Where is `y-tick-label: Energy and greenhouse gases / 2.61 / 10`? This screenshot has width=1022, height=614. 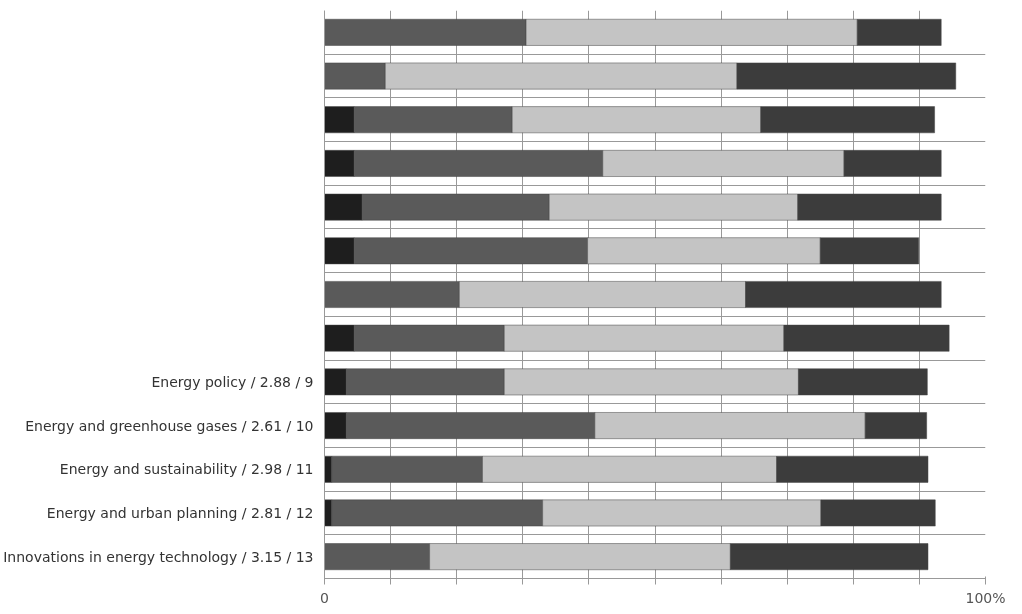
y-tick-label: Energy and greenhouse gases / 2.61 / 10 is located at coordinates (169, 425).